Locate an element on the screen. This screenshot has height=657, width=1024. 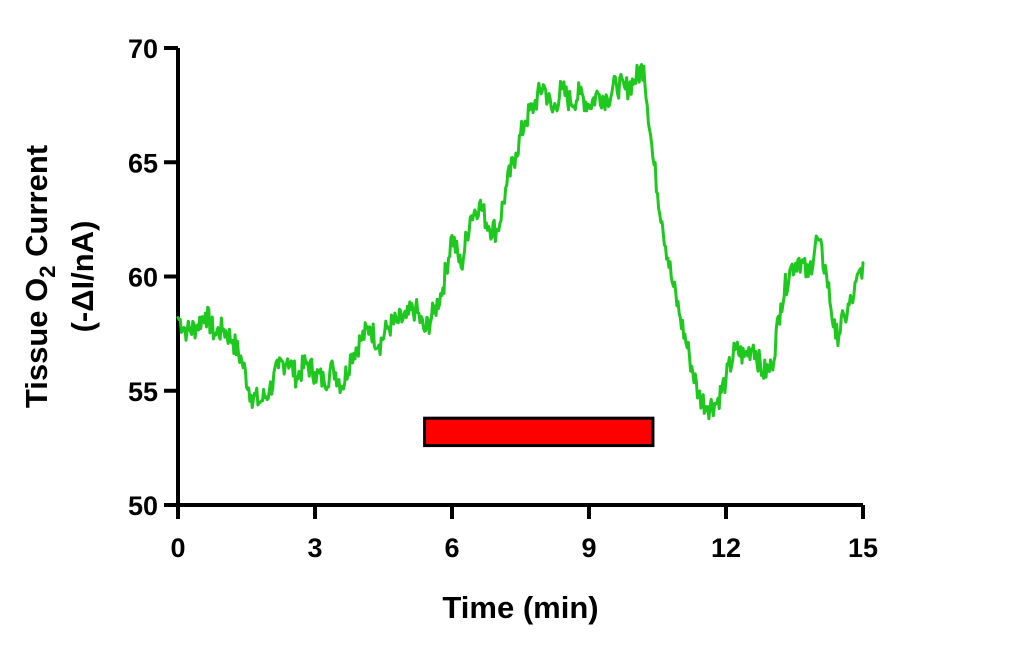
x-tick-label: 3 is located at coordinates (314, 548).